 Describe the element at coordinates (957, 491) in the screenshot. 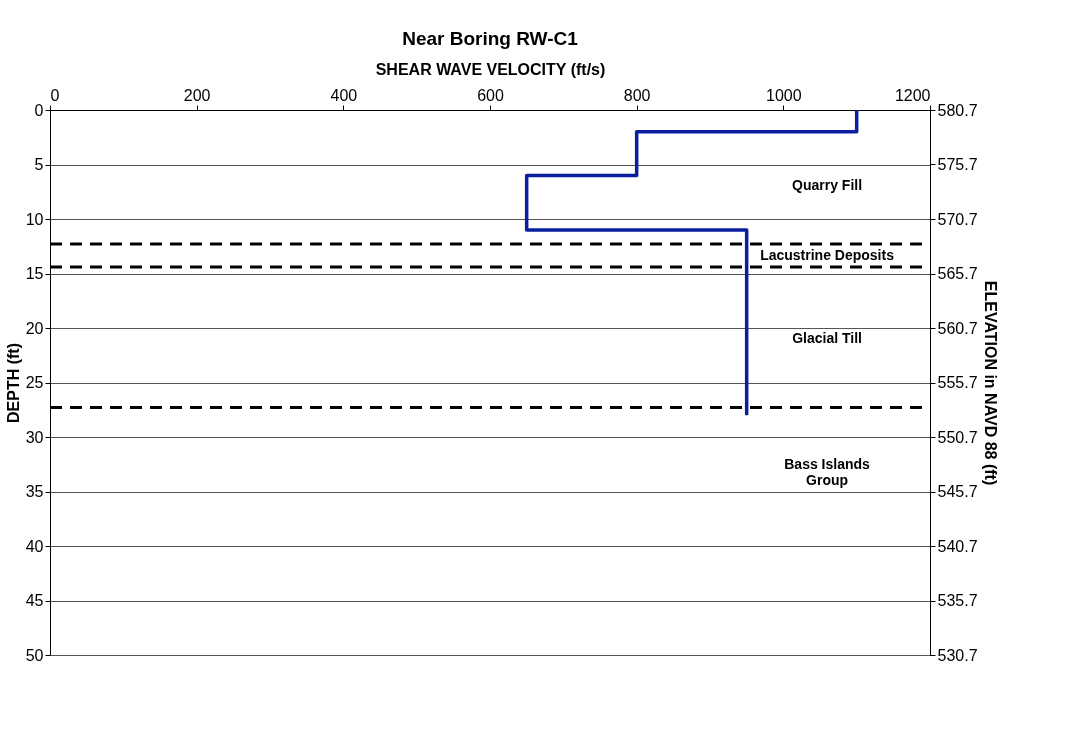

I see `y2-tick-label: 545.7` at that location.